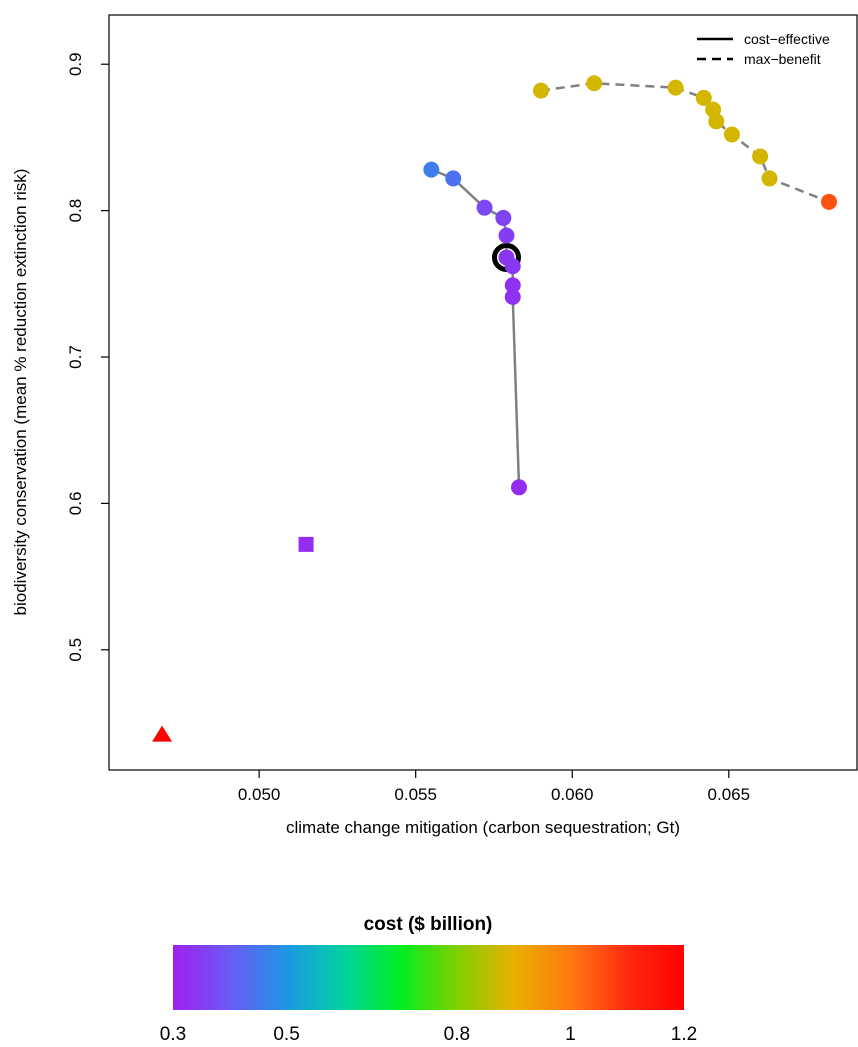 Image resolution: width=858 pixels, height=1047 pixels. Describe the element at coordinates (428, 1034) in the screenshot. I see `colorbar-ticks: 0.3 0.5 0.8 1 1.2` at that location.